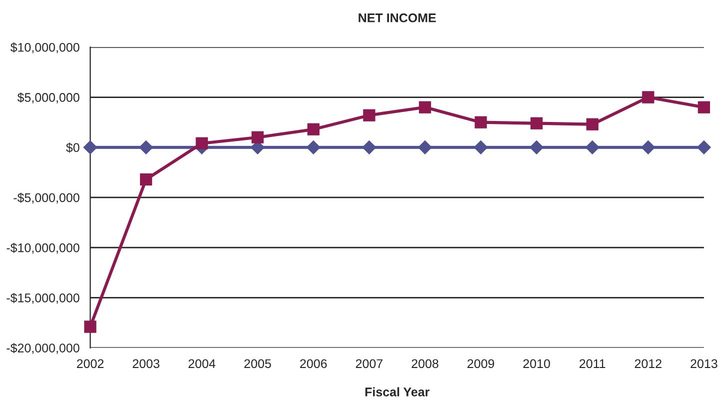 This screenshot has width=722, height=403. Describe the element at coordinates (48, 98) in the screenshot. I see `y-tick-label: $5,000,000` at that location.